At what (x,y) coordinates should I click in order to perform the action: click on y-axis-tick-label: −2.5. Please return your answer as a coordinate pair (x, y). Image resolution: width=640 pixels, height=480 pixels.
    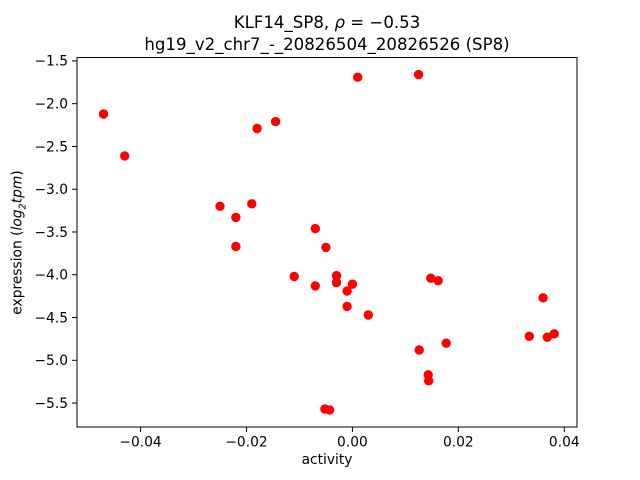
    Looking at the image, I should click on (51, 147).